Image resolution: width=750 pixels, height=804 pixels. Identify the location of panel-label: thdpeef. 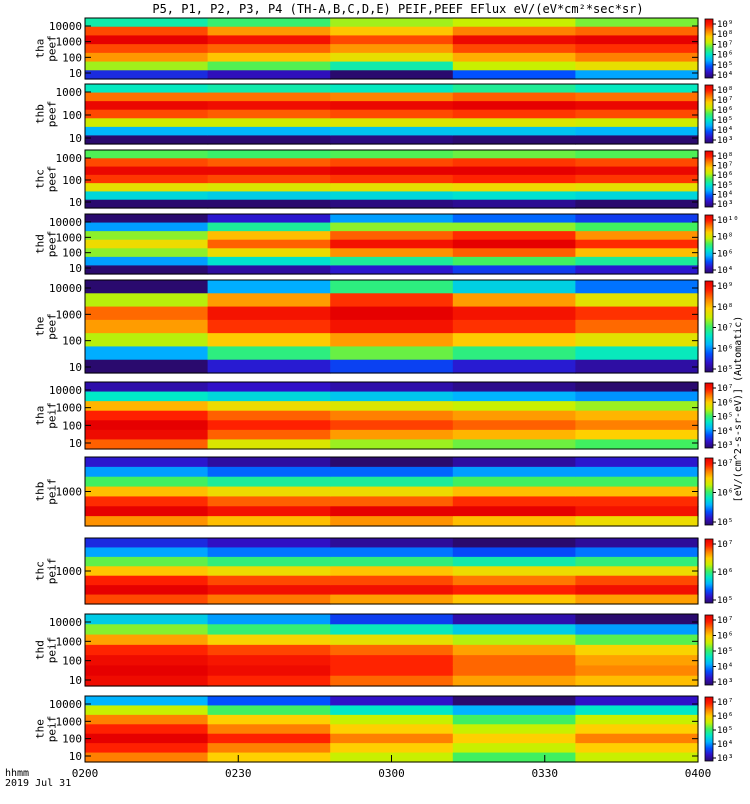
(45, 244).